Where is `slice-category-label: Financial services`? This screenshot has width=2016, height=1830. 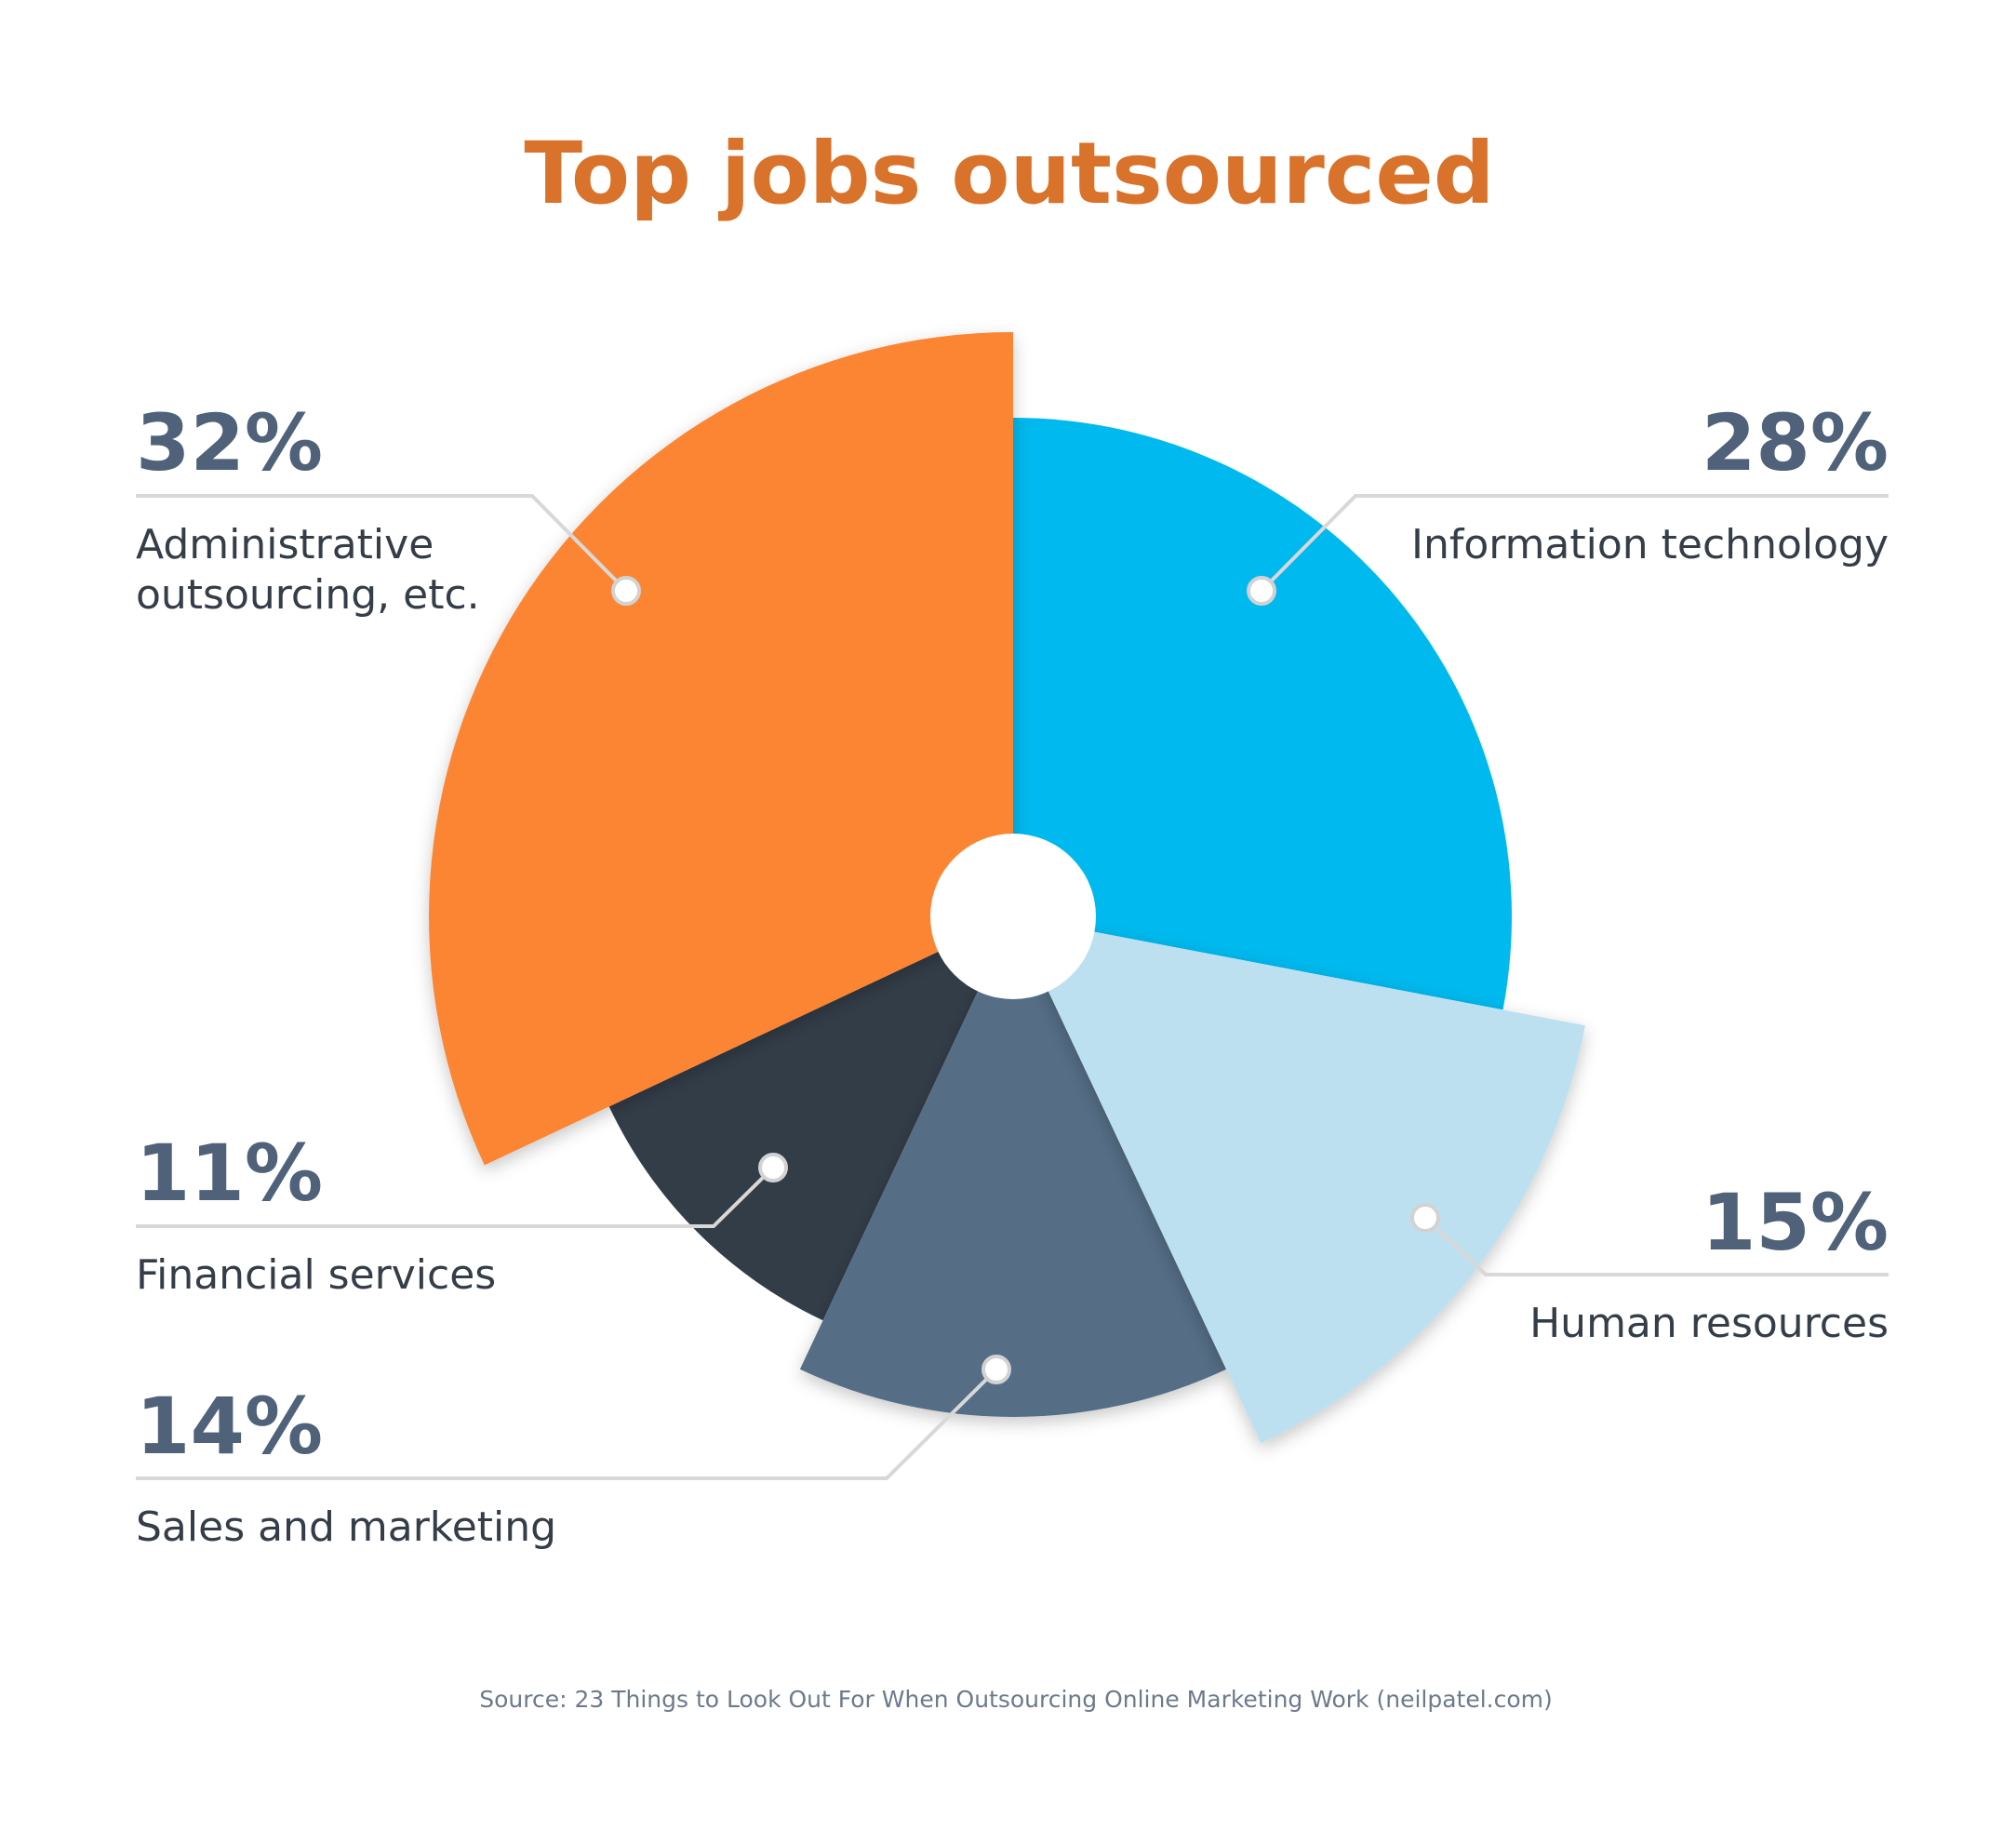 slice-category-label: Financial services is located at coordinates (316, 1275).